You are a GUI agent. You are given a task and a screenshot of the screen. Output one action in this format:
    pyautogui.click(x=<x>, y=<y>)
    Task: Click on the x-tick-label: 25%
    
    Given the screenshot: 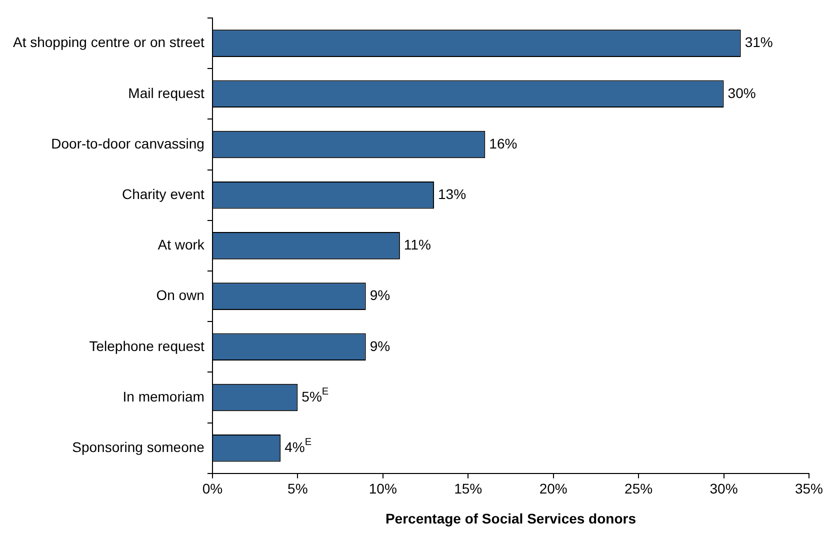 What is the action you would take?
    pyautogui.click(x=638, y=488)
    